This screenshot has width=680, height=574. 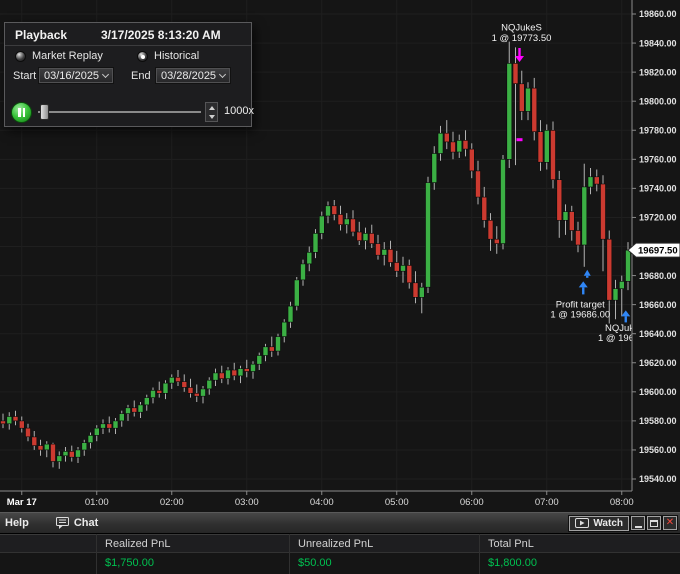 I want to click on time-tick-label: 05:00, so click(x=397, y=502).